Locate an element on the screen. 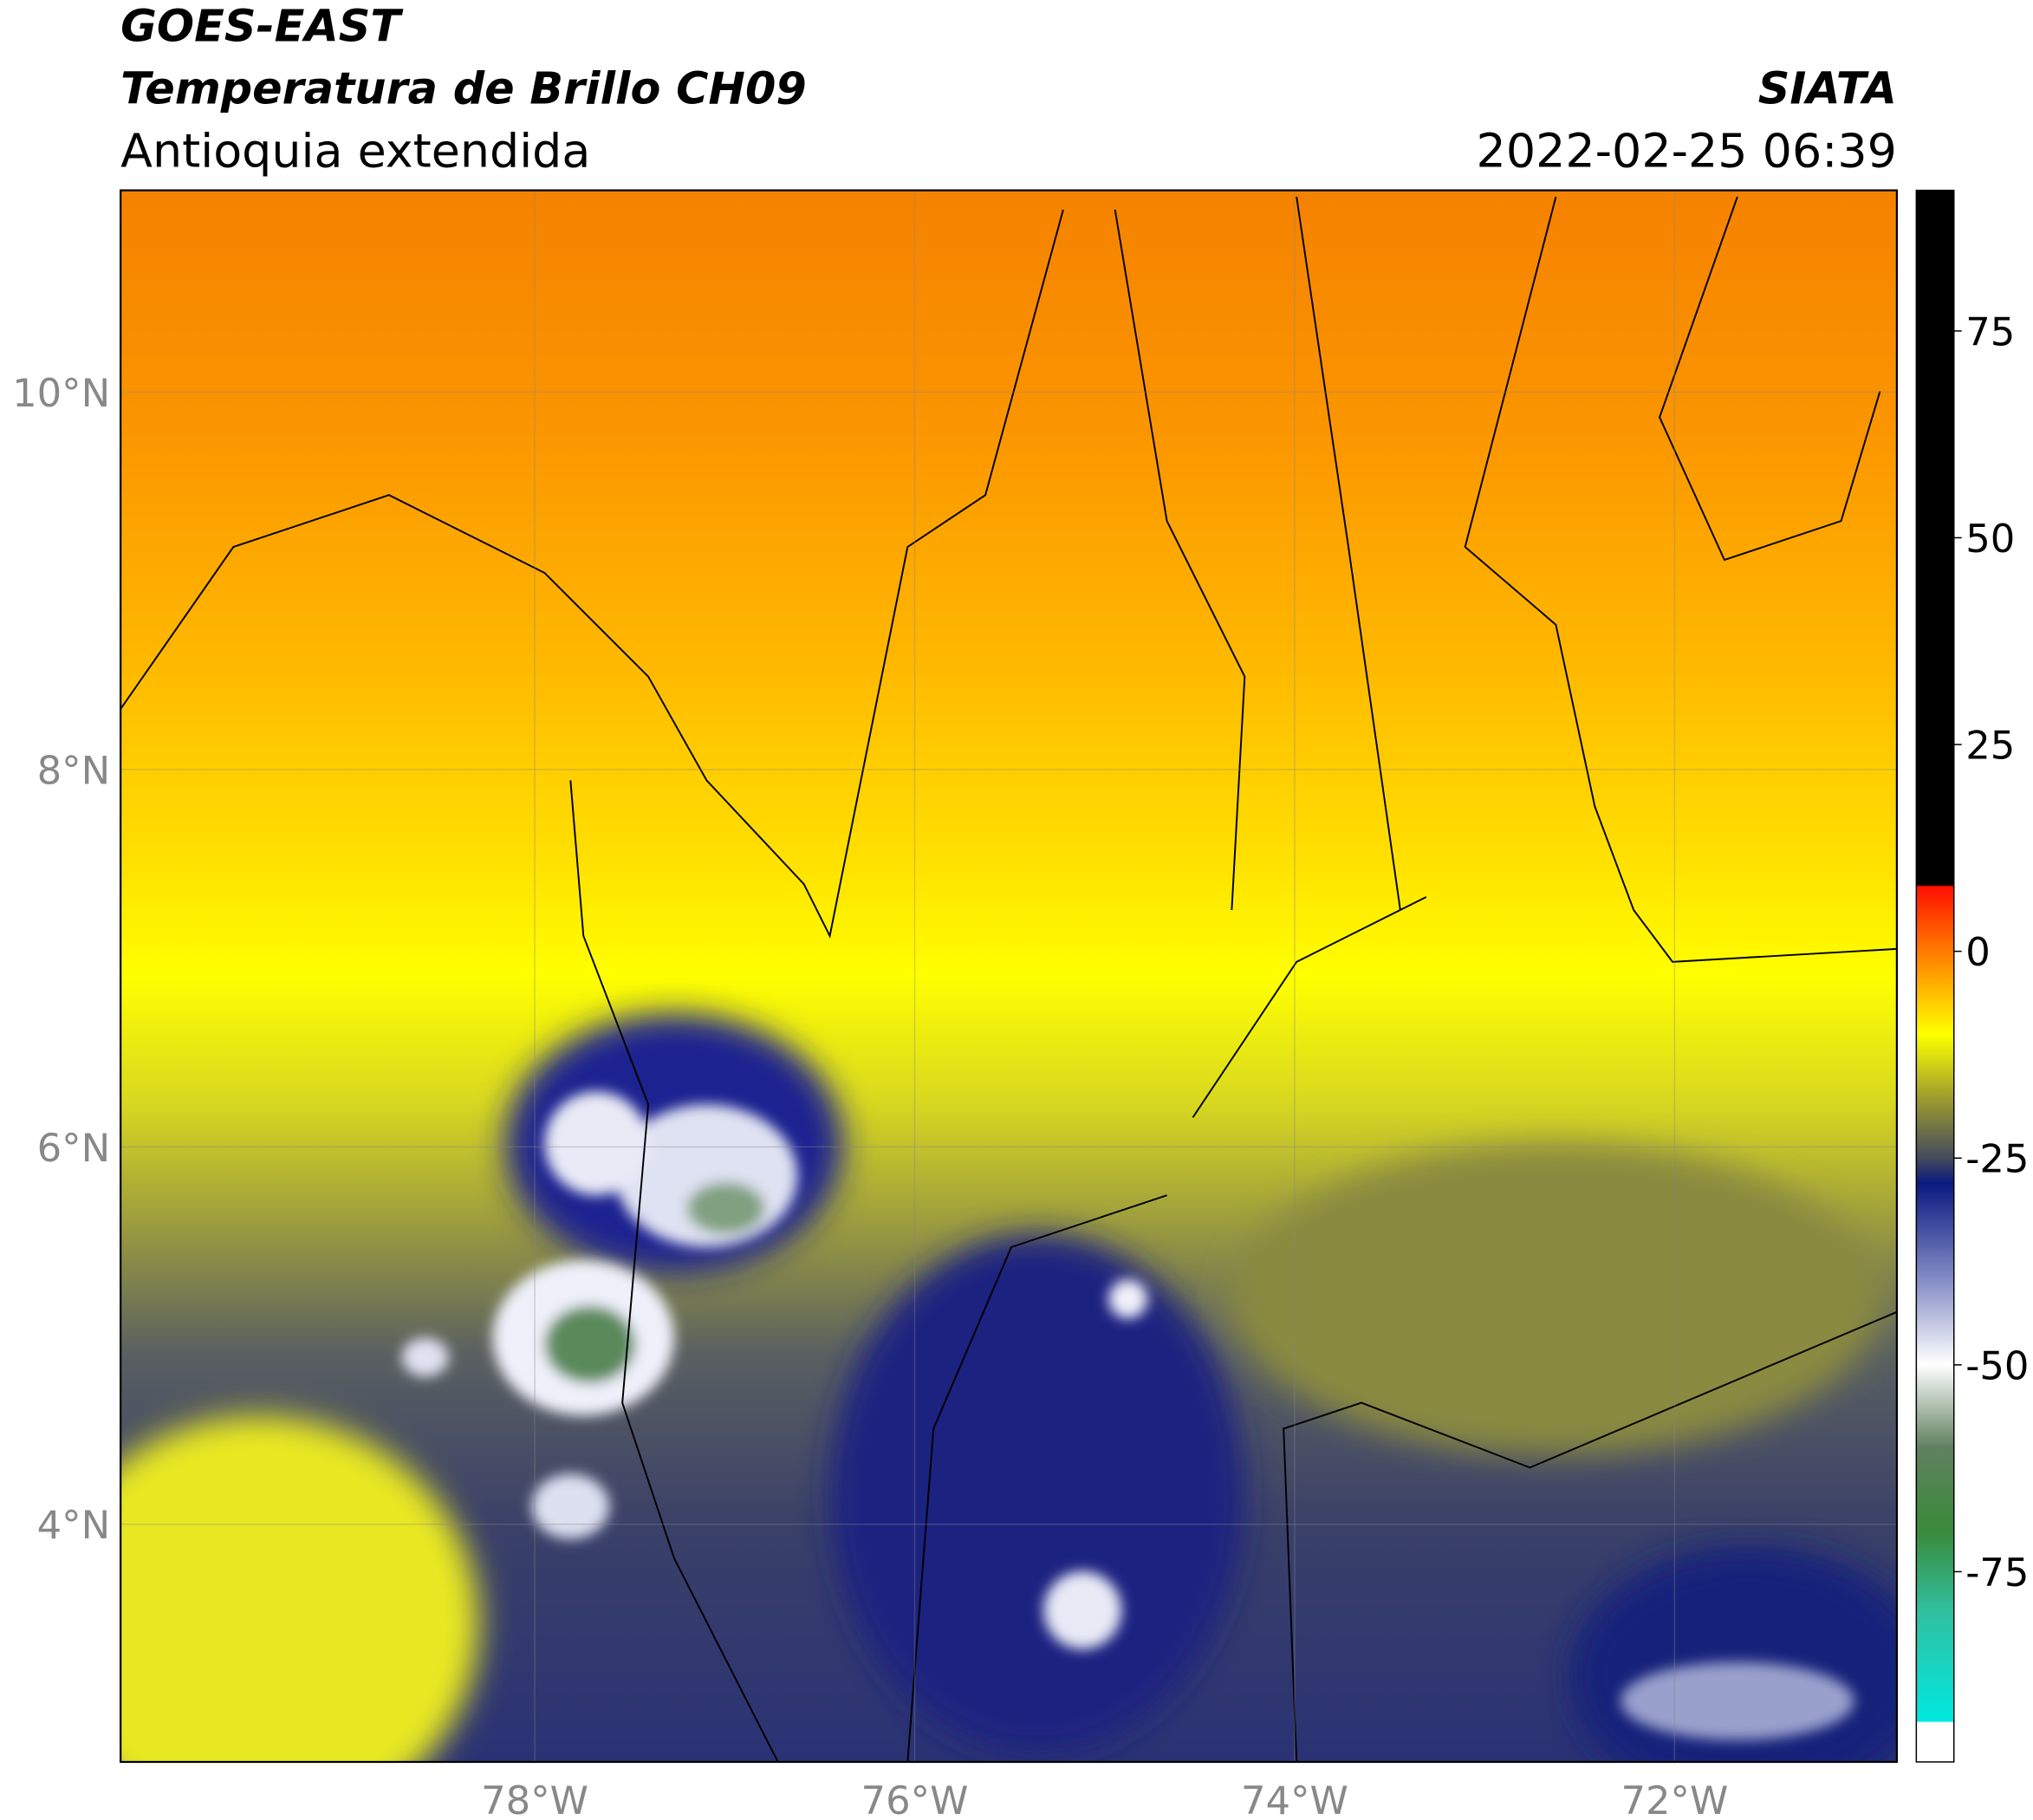  x-tick-label: 78°W is located at coordinates (534, 1799).